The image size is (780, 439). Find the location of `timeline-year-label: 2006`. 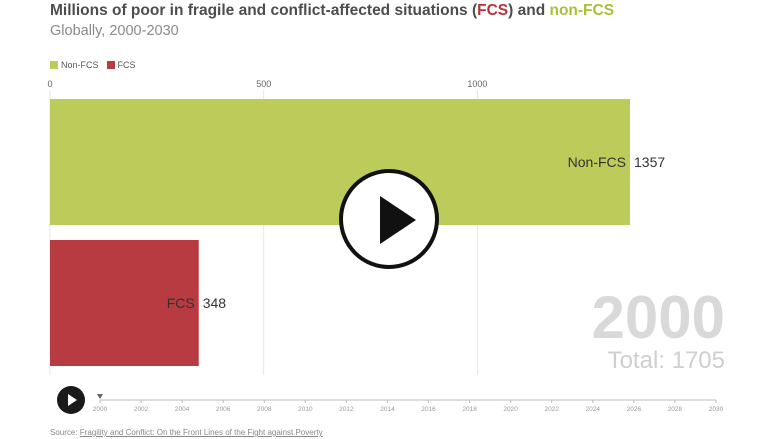

timeline-year-label: 2006 is located at coordinates (223, 409).